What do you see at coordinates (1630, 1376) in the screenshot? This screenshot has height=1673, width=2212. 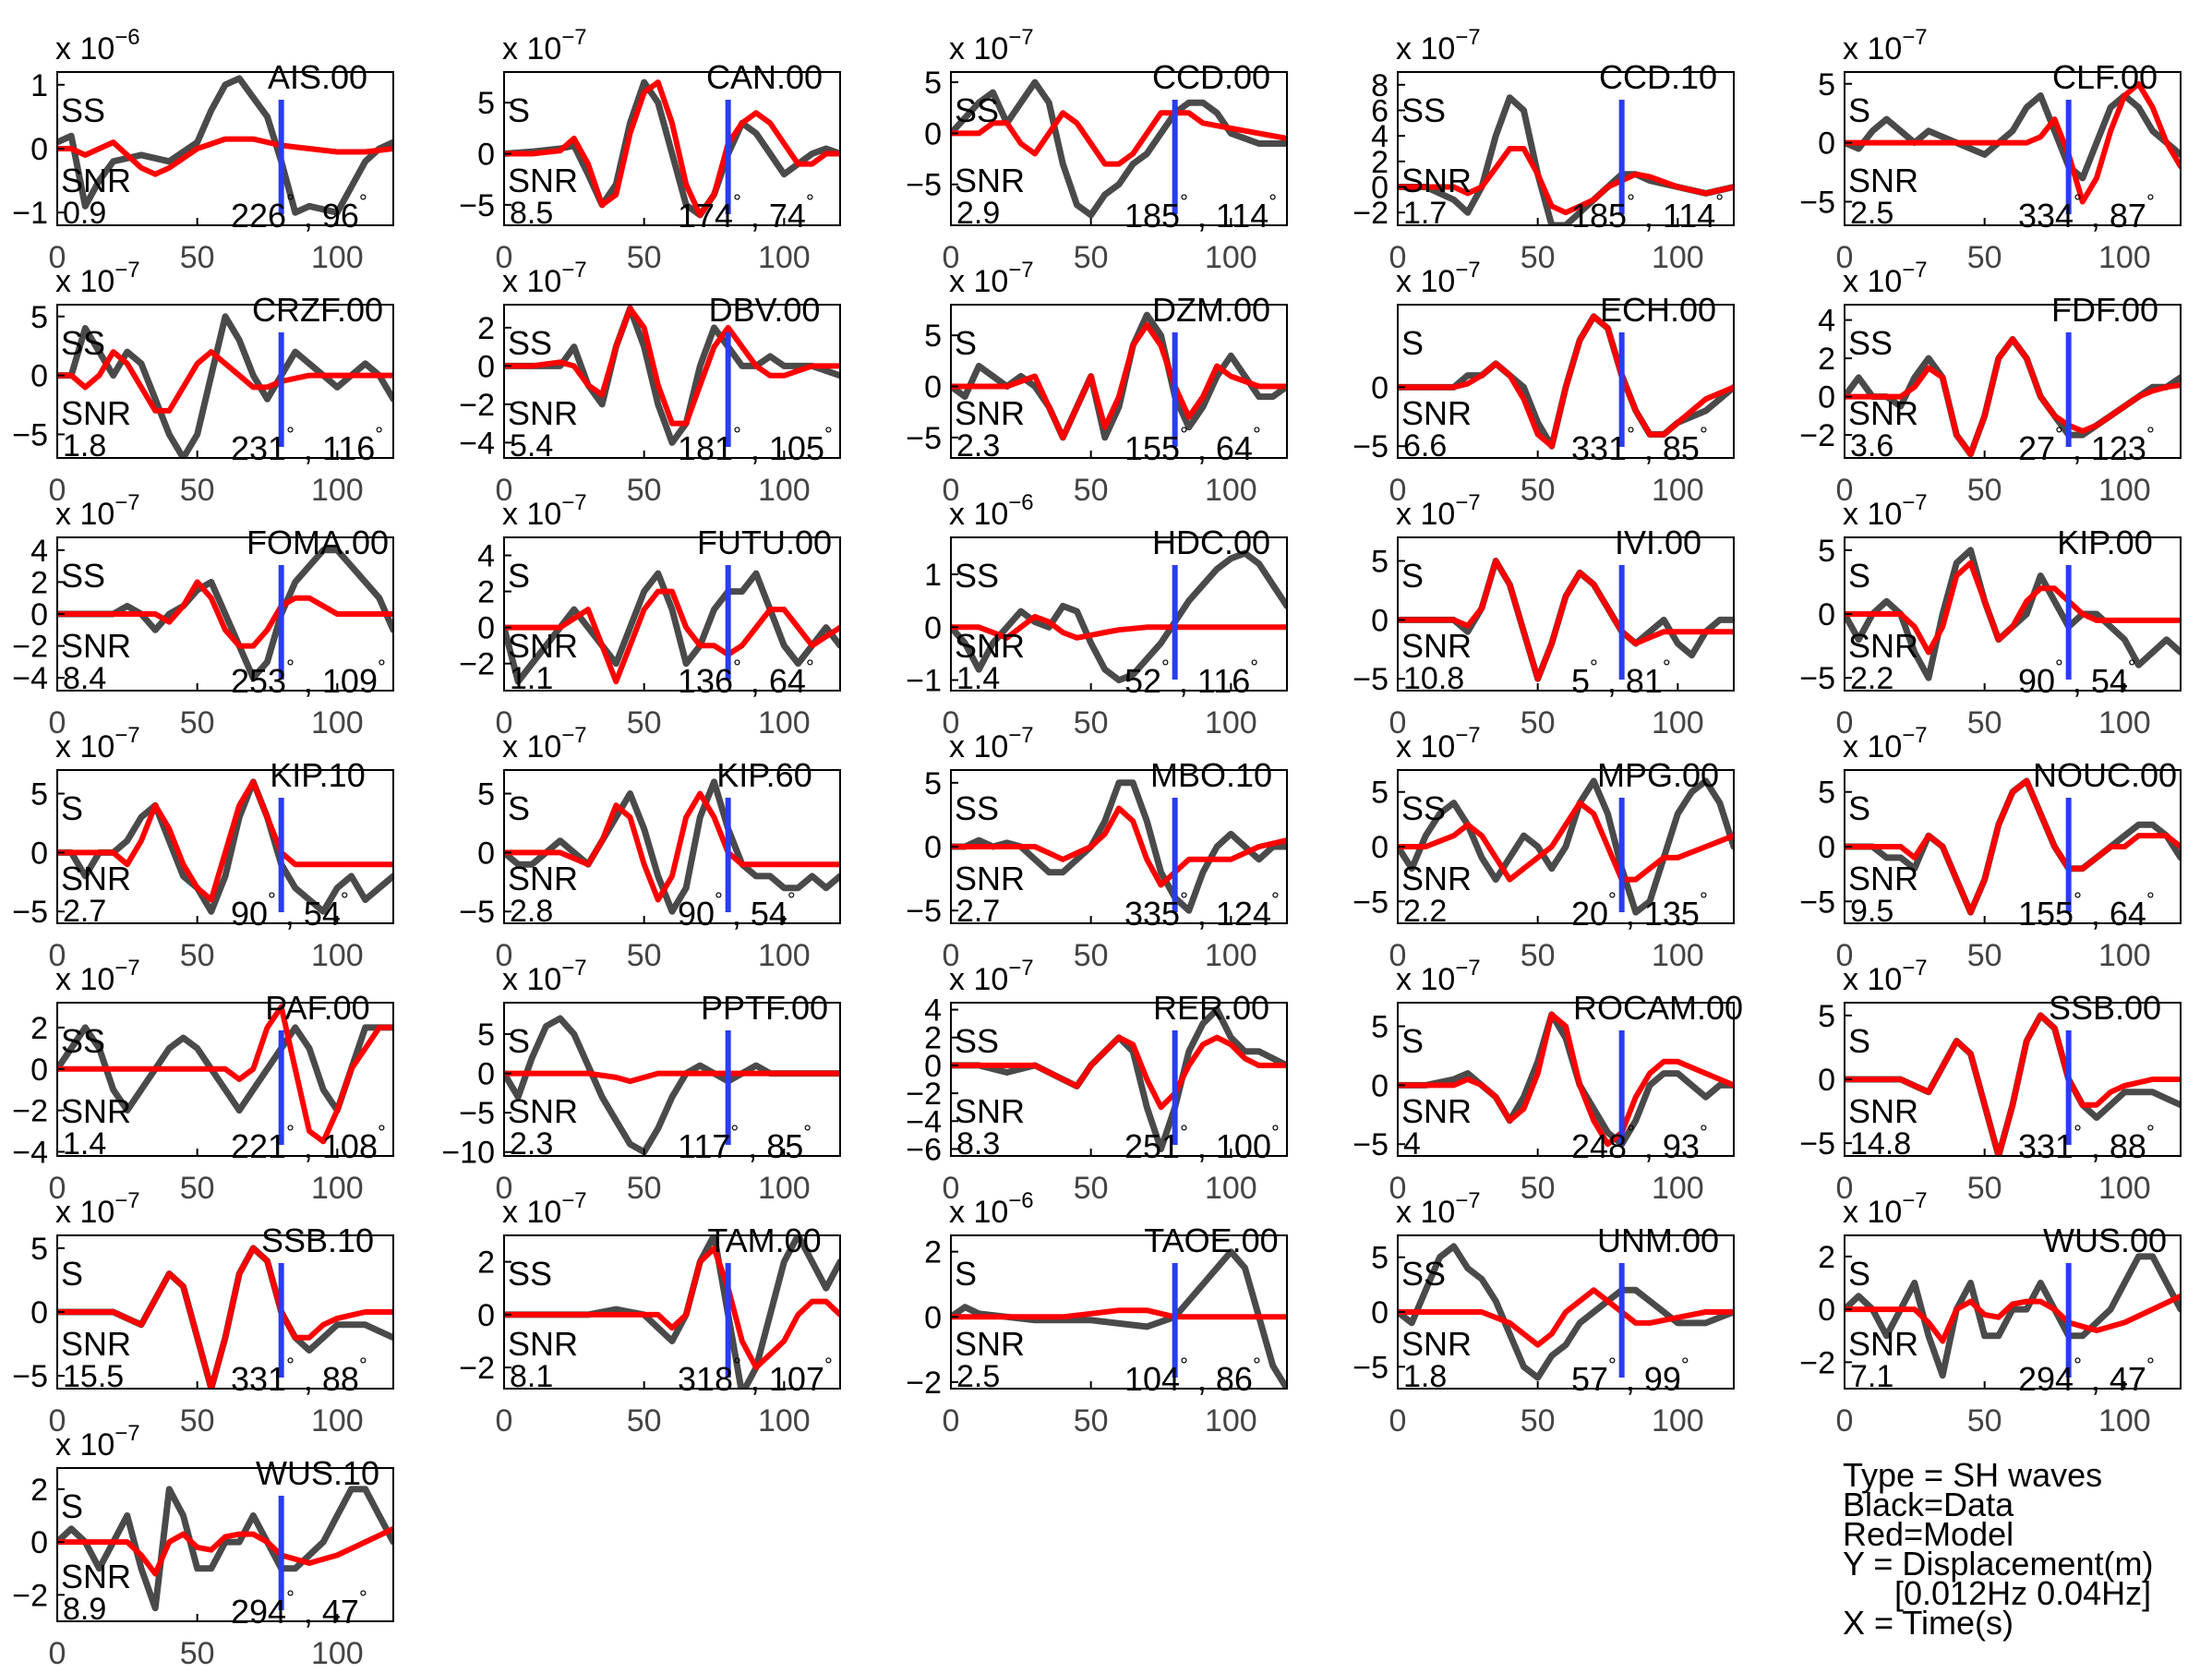 I see `azimuth-distance-label: 57° , 99°` at bounding box center [1630, 1376].